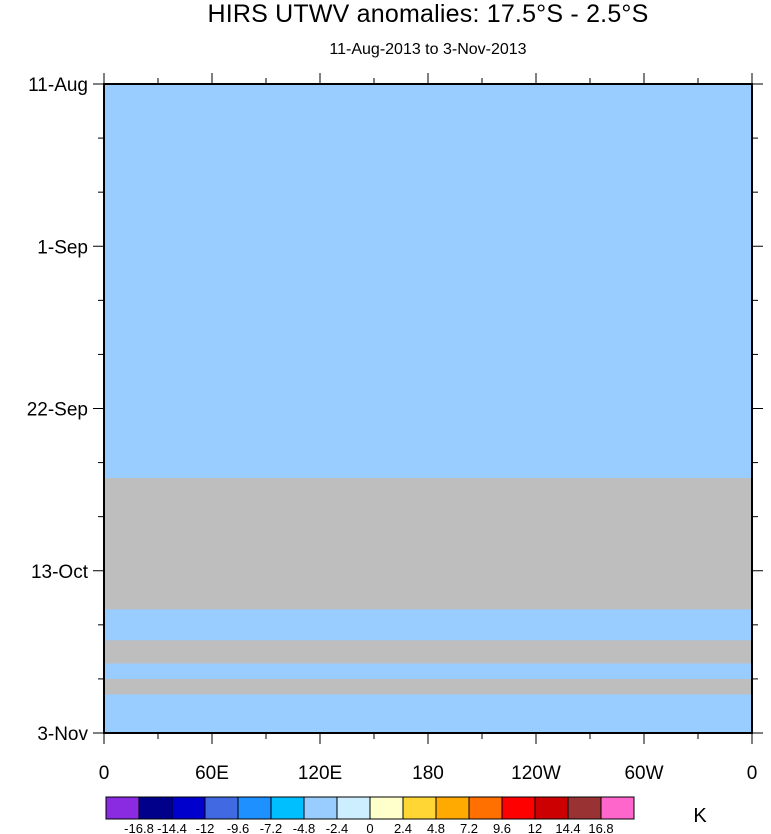  What do you see at coordinates (172, 827) in the screenshot?
I see `colorbar-label: -14.4` at bounding box center [172, 827].